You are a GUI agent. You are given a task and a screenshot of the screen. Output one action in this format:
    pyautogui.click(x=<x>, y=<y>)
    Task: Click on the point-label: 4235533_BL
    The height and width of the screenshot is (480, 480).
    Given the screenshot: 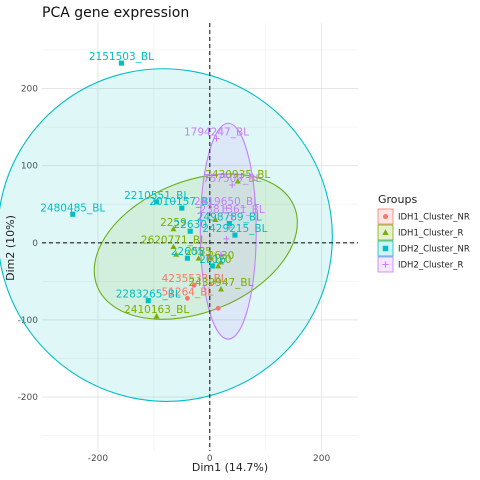 What is the action you would take?
    pyautogui.click(x=194, y=279)
    